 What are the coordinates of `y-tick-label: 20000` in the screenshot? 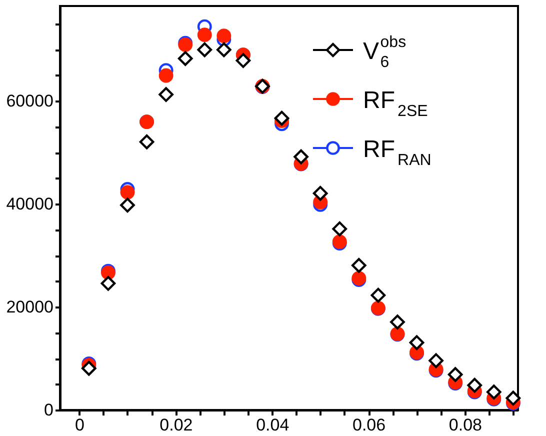 It's located at (30, 307).